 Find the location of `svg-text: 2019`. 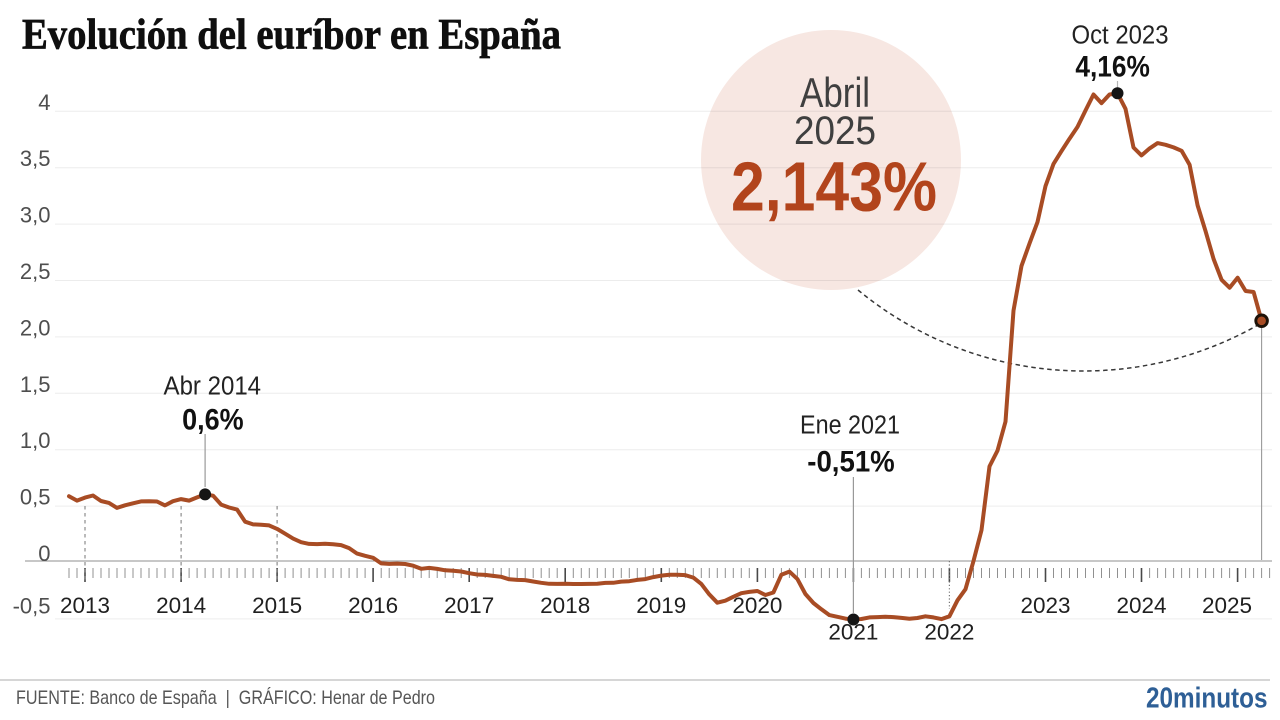

svg-text: 2019 is located at coordinates (661, 605).